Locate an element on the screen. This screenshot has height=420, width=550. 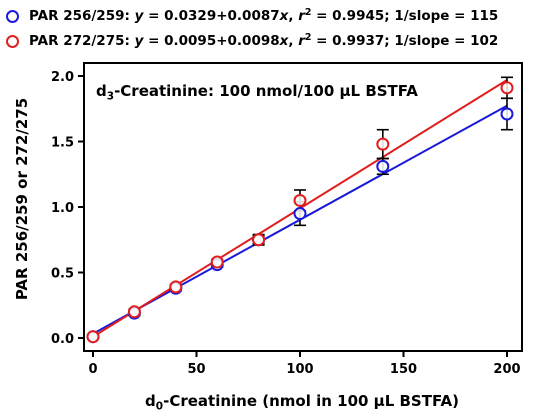
y-tick-label: 0.5 is located at coordinates (62, 274).